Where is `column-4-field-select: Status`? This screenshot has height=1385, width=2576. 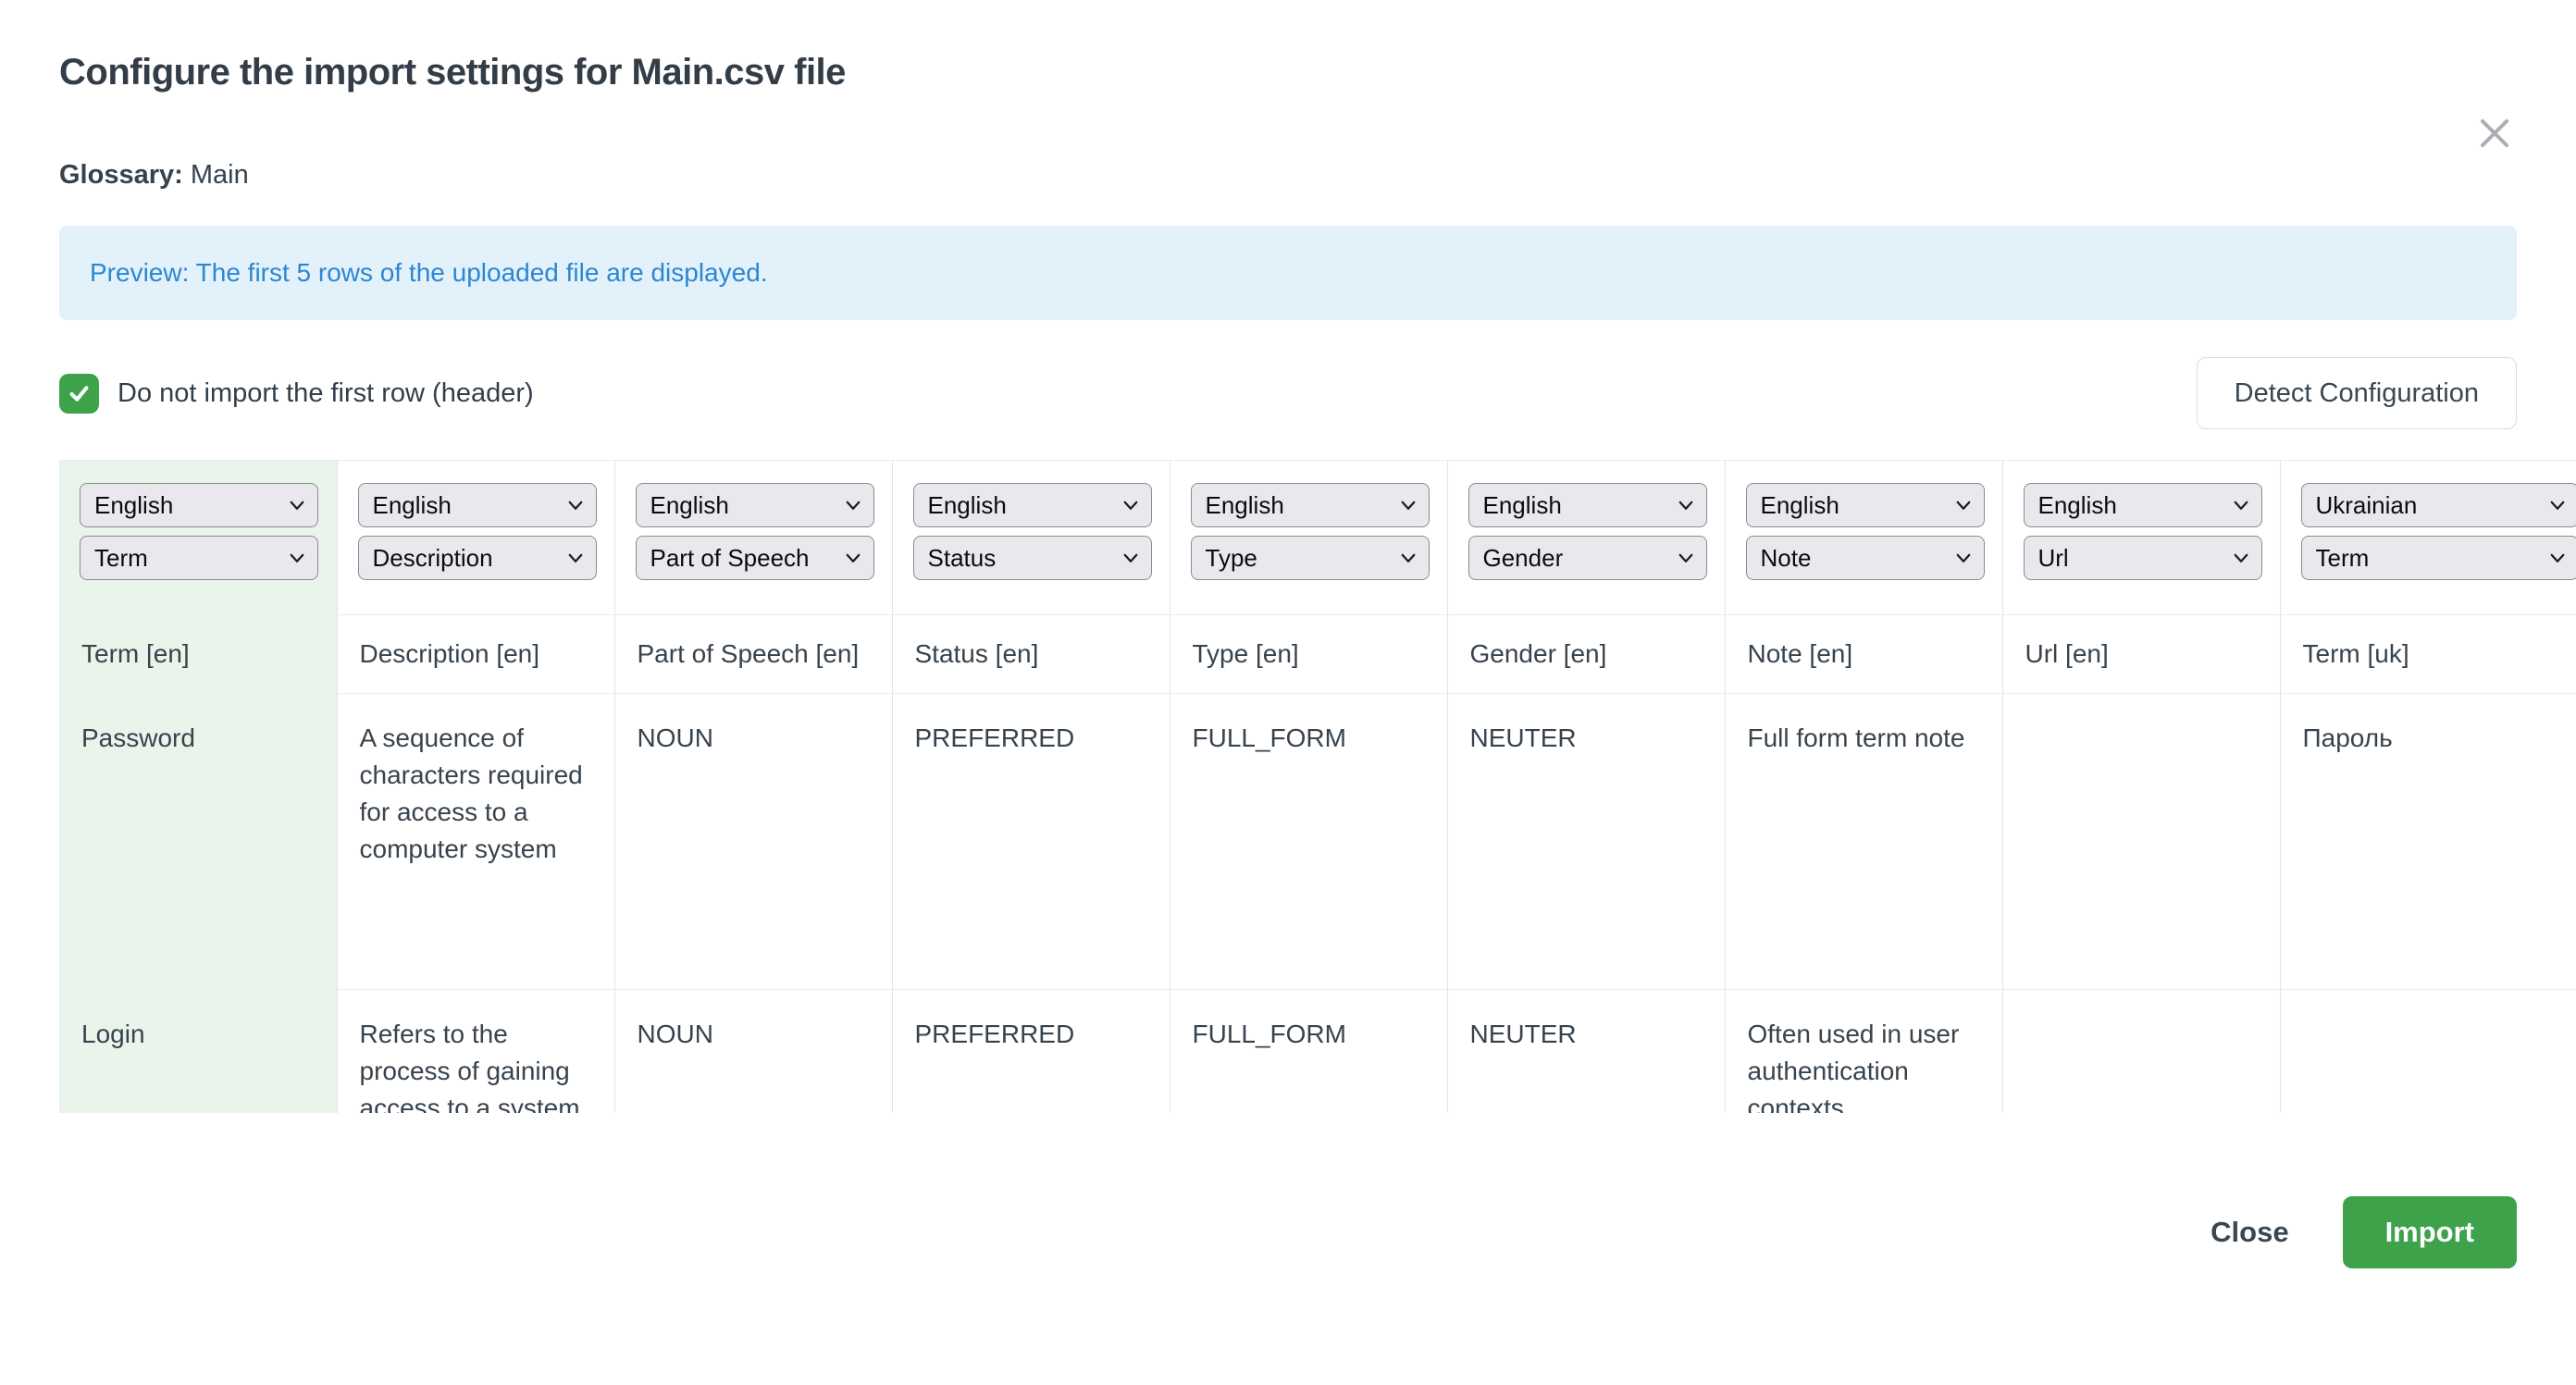
column-4-field-select: Status is located at coordinates (1032, 558).